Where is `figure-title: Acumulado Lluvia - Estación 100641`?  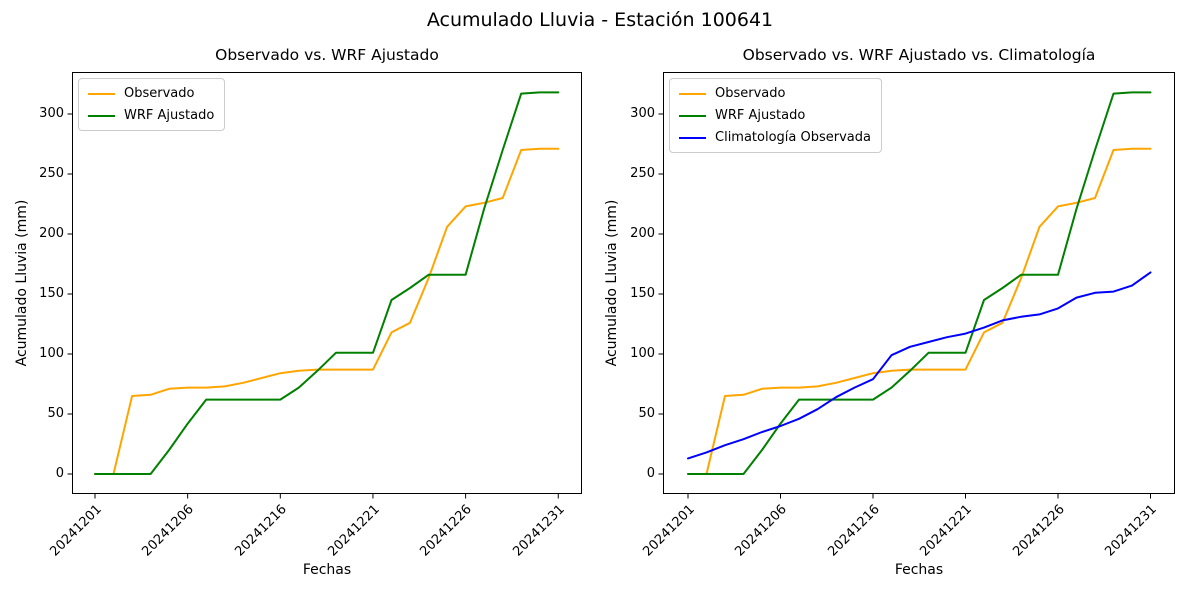
figure-title: Acumulado Lluvia - Estación 100641 is located at coordinates (600, 20).